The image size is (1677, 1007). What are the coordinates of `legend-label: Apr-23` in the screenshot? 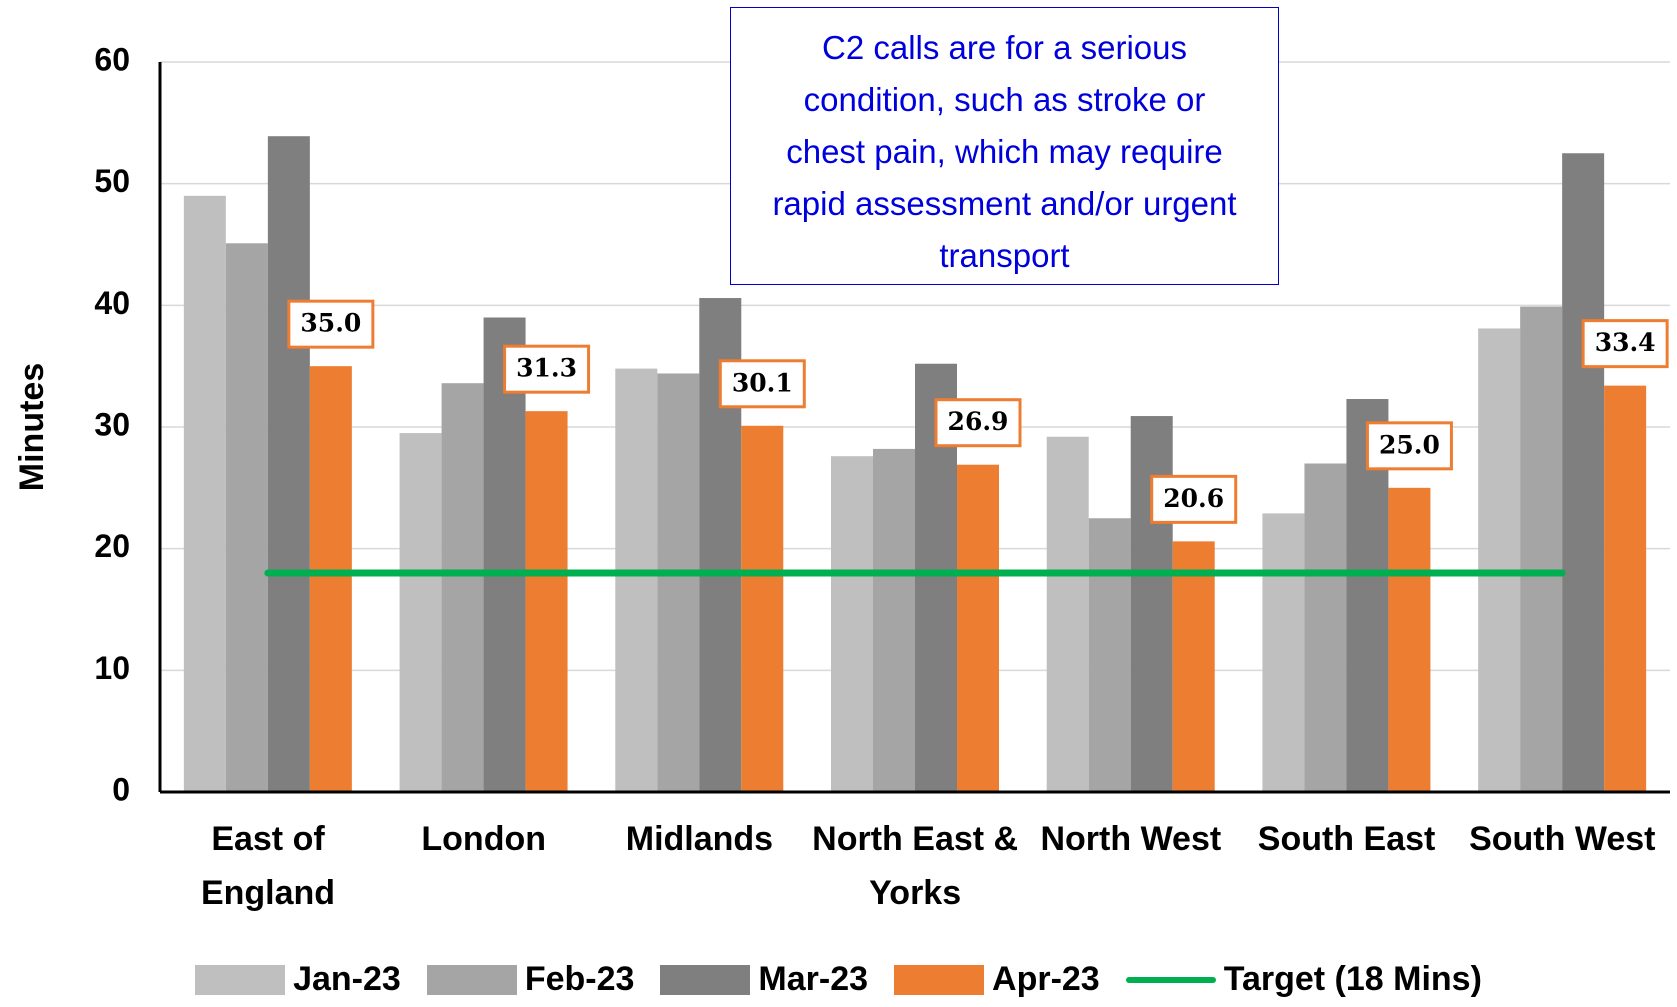 It's located at (1046, 979).